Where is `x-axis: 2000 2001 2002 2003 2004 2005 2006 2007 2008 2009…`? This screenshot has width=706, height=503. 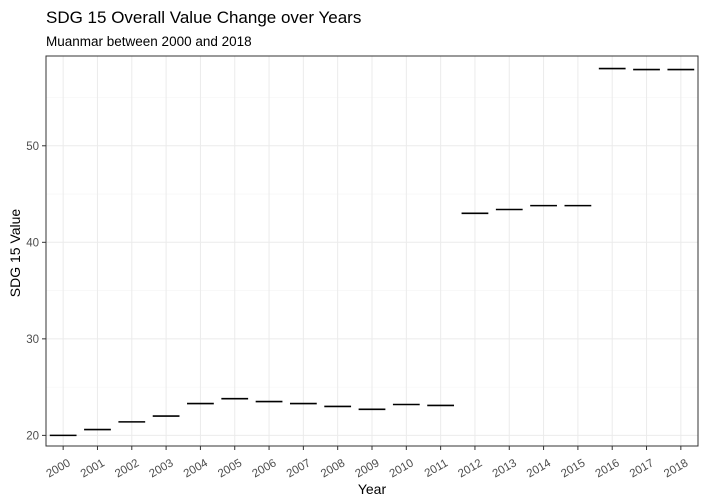 x-axis: 2000 2001 2002 2003 2004 2005 2006 2007 2008 2009… is located at coordinates (367, 463).